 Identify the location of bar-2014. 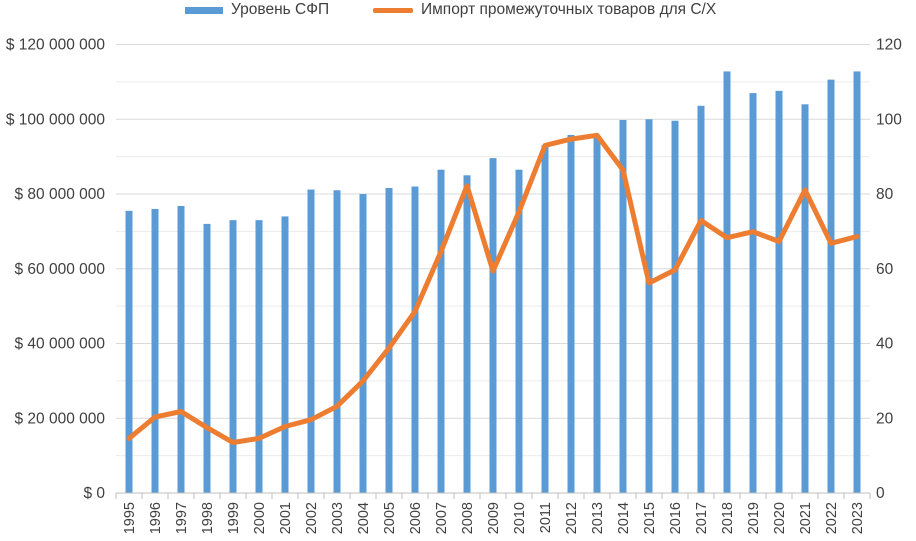
(623, 306).